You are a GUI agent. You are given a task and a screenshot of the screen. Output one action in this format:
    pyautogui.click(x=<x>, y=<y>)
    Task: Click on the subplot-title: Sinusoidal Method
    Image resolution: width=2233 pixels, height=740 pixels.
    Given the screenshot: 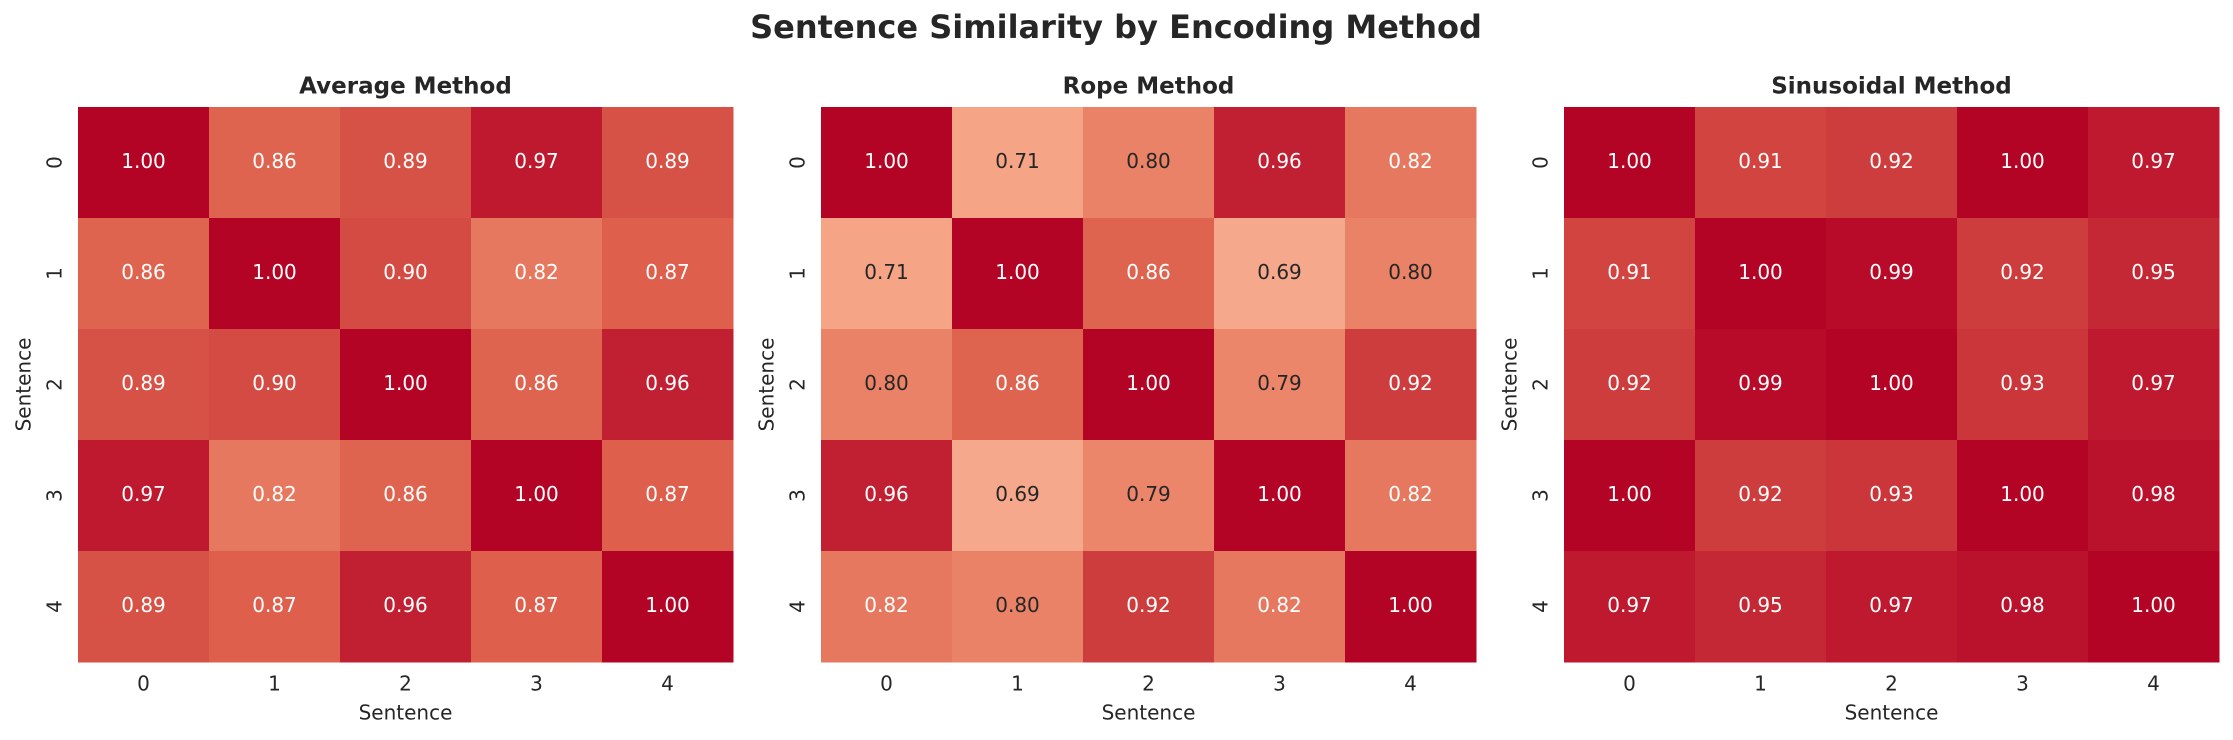 What is the action you would take?
    pyautogui.click(x=1891, y=87)
    